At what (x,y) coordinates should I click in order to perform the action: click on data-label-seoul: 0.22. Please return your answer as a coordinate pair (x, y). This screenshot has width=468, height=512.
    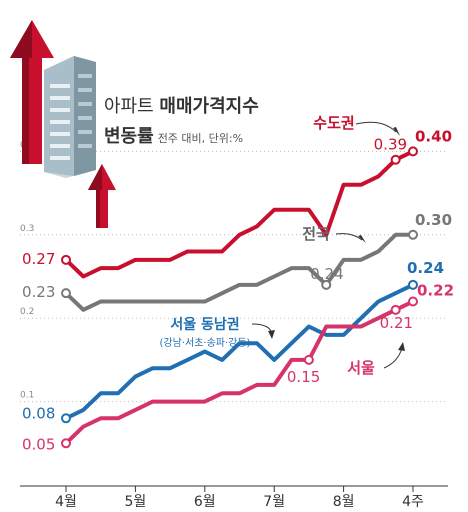
    Looking at the image, I should click on (435, 291).